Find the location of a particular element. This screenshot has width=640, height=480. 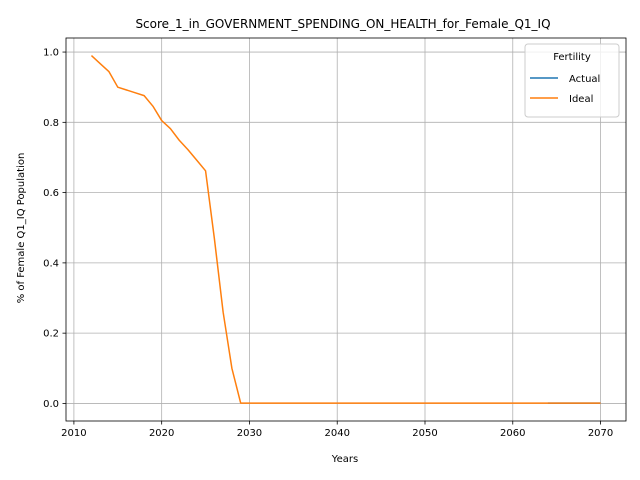

y-tick-label: 1.0 is located at coordinates (51, 53).